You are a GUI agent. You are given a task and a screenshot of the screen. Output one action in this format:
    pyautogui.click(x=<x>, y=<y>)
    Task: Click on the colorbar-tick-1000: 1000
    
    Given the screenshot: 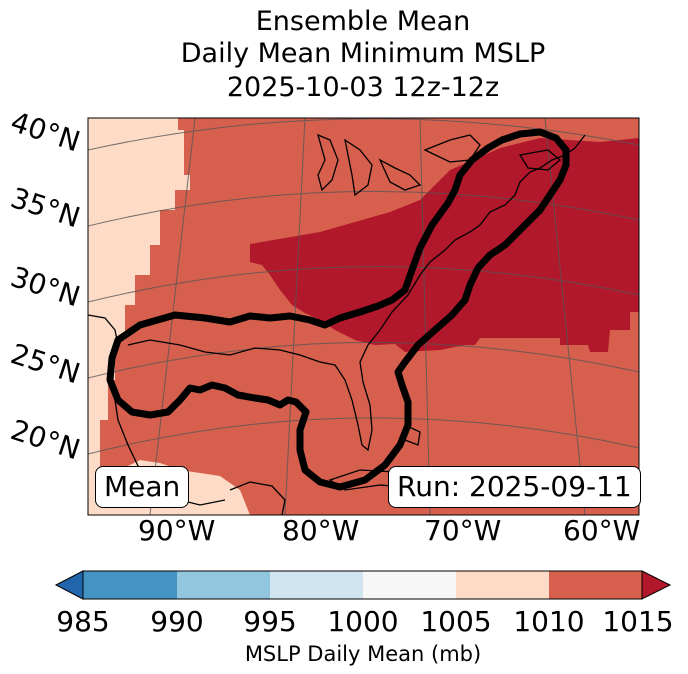 What is the action you would take?
    pyautogui.click(x=363, y=621)
    